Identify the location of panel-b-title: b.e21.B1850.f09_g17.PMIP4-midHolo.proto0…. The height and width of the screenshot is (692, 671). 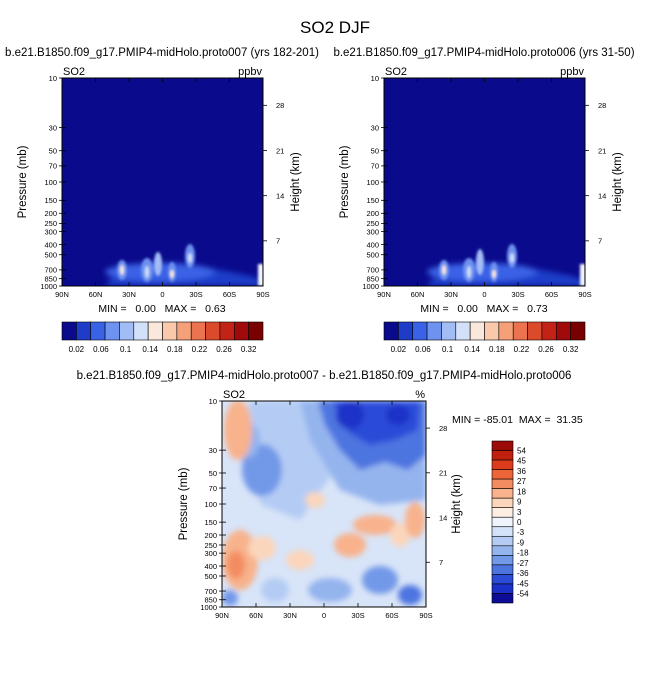
(483, 53).